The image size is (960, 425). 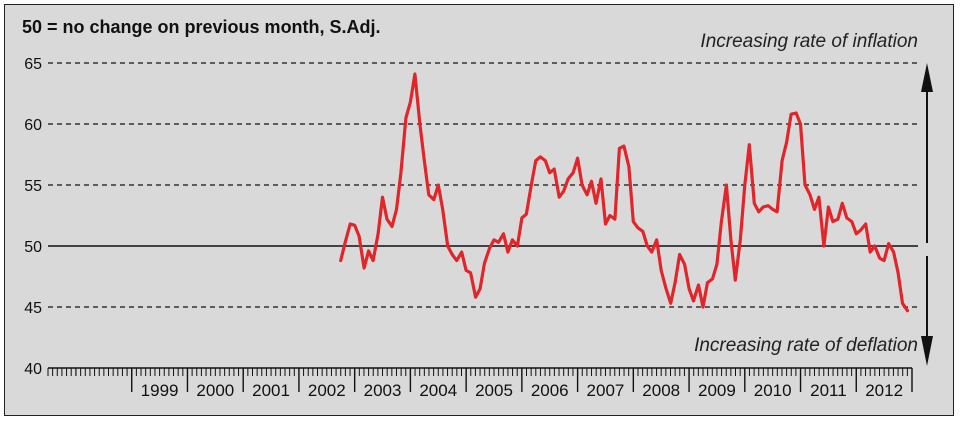 What do you see at coordinates (661, 390) in the screenshot?
I see `x-tick-label-2008: 2008` at bounding box center [661, 390].